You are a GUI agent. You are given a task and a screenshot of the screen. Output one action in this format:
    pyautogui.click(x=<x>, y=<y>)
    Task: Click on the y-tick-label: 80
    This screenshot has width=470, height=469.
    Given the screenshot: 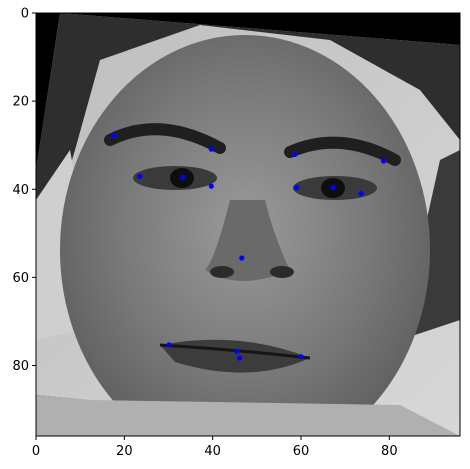 What is the action you would take?
    pyautogui.click(x=20, y=366)
    